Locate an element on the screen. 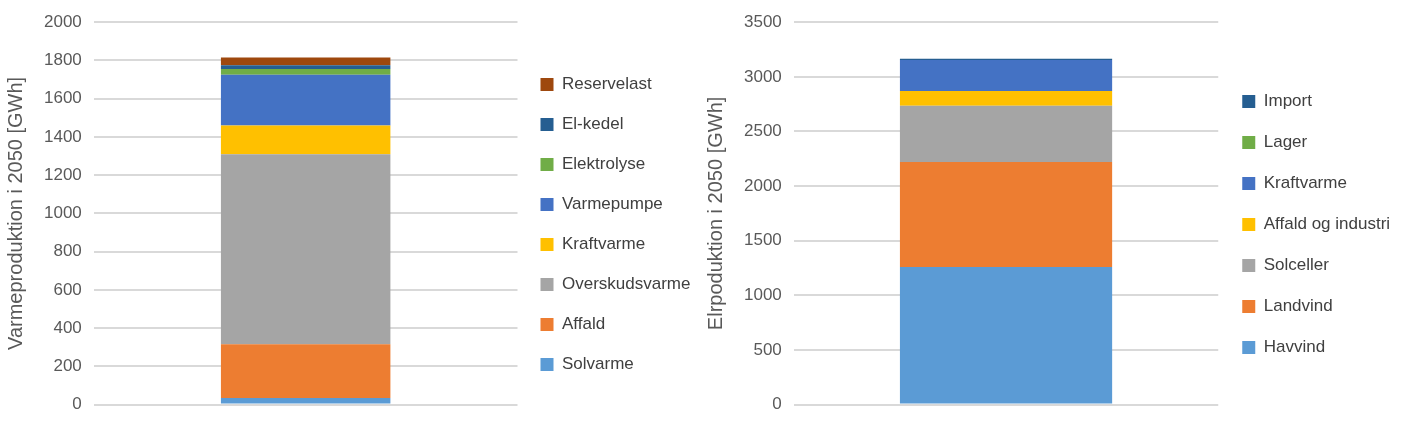 The height and width of the screenshot is (439, 1401). legend-label: Affald og industri is located at coordinates (1327, 224).